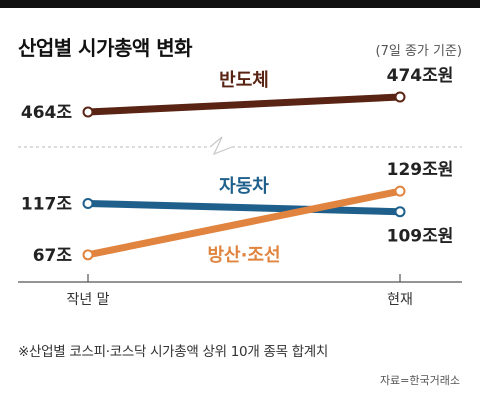  Describe the element at coordinates (46, 113) in the screenshot. I see `data-label: 464조` at that location.